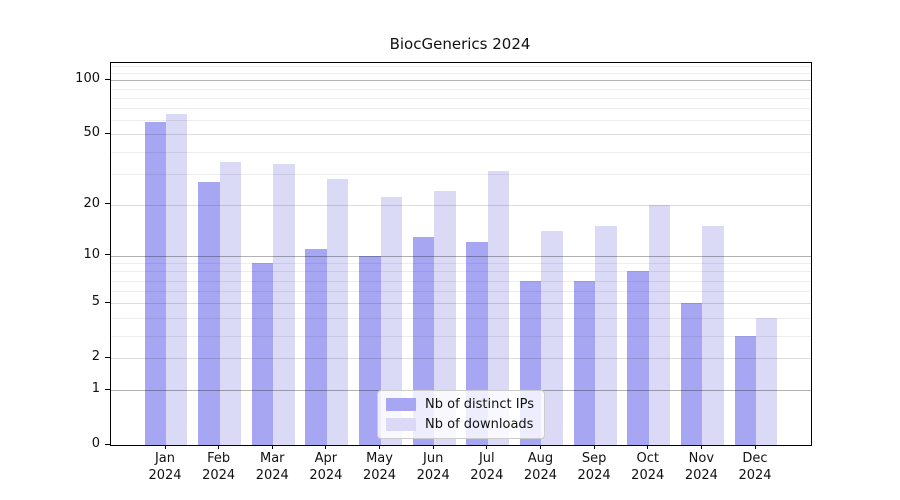 Image resolution: width=900 pixels, height=500 pixels. I want to click on bar-ips-feb, so click(209, 313).